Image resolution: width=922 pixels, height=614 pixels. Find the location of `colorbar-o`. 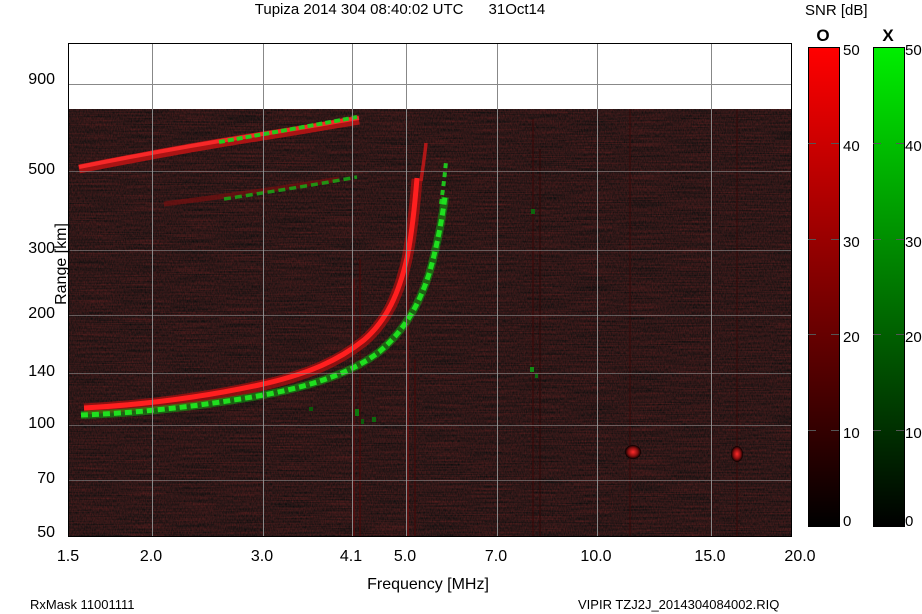

colorbar-o is located at coordinates (824, 287).